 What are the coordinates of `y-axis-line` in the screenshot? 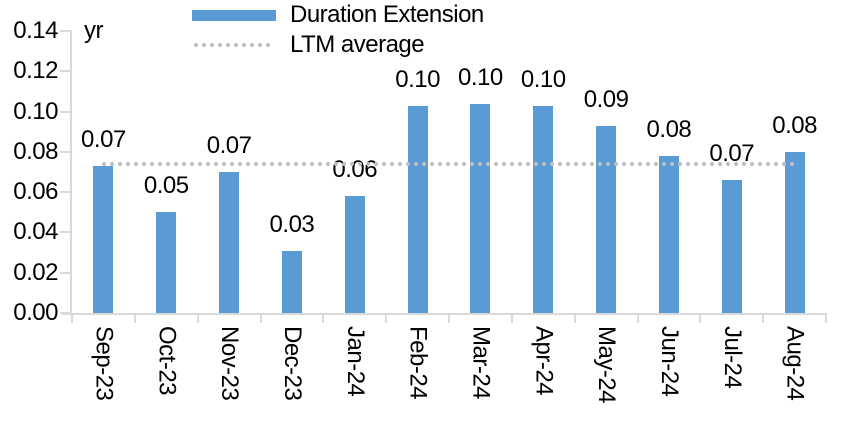 It's located at (71, 172).